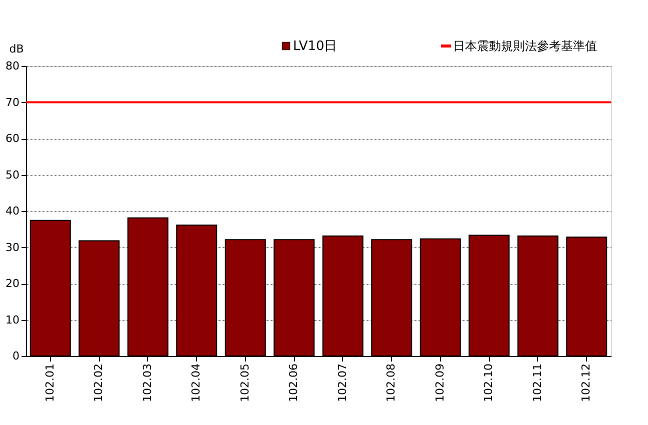 This screenshot has height=425, width=648. What do you see at coordinates (99, 383) in the screenshot?
I see `x-tick-label: 102.02` at bounding box center [99, 383].